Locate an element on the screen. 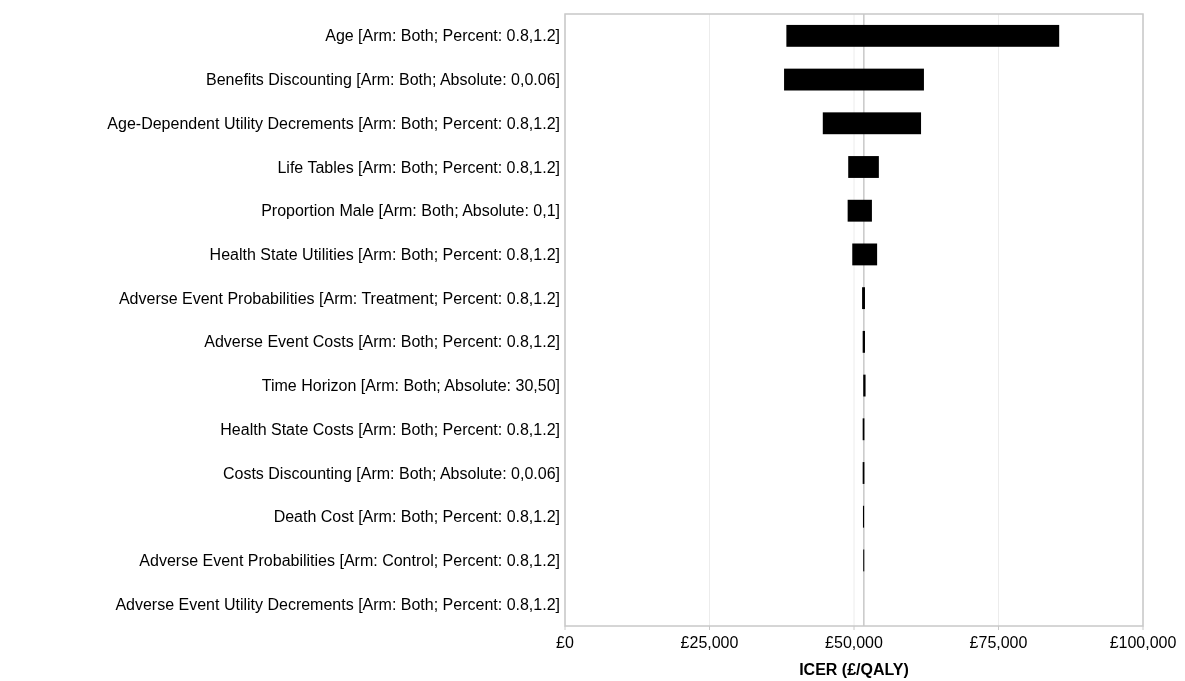 This screenshot has height=681, width=1185. y-tick-label: Benefits Discounting [Arm: Both; Absolute: 0,0.06] is located at coordinates (383, 80).